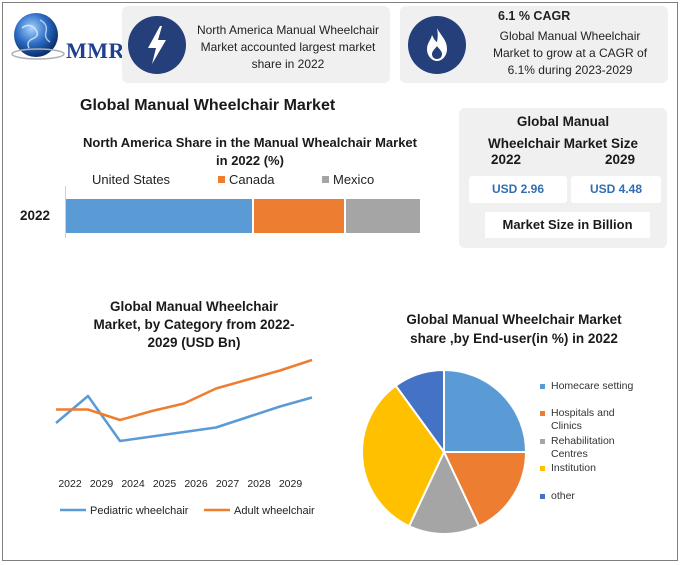  Describe the element at coordinates (221, 179) in the screenshot. I see `legend-canada-swatch` at that location.